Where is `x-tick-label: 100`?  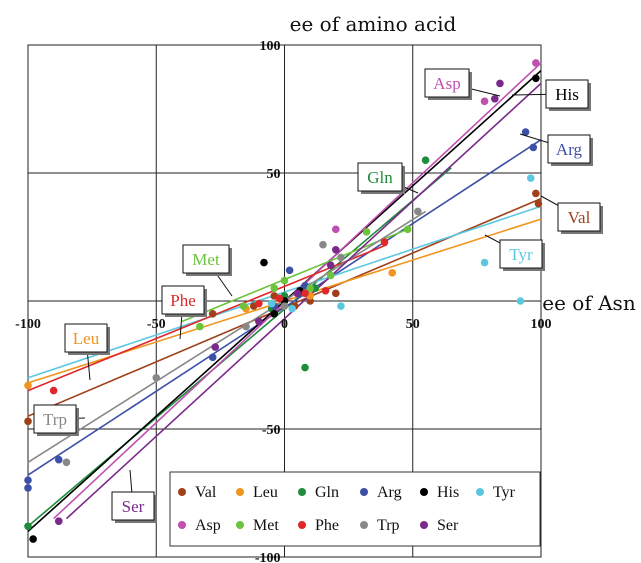 x-tick-label: 100 is located at coordinates (541, 324).